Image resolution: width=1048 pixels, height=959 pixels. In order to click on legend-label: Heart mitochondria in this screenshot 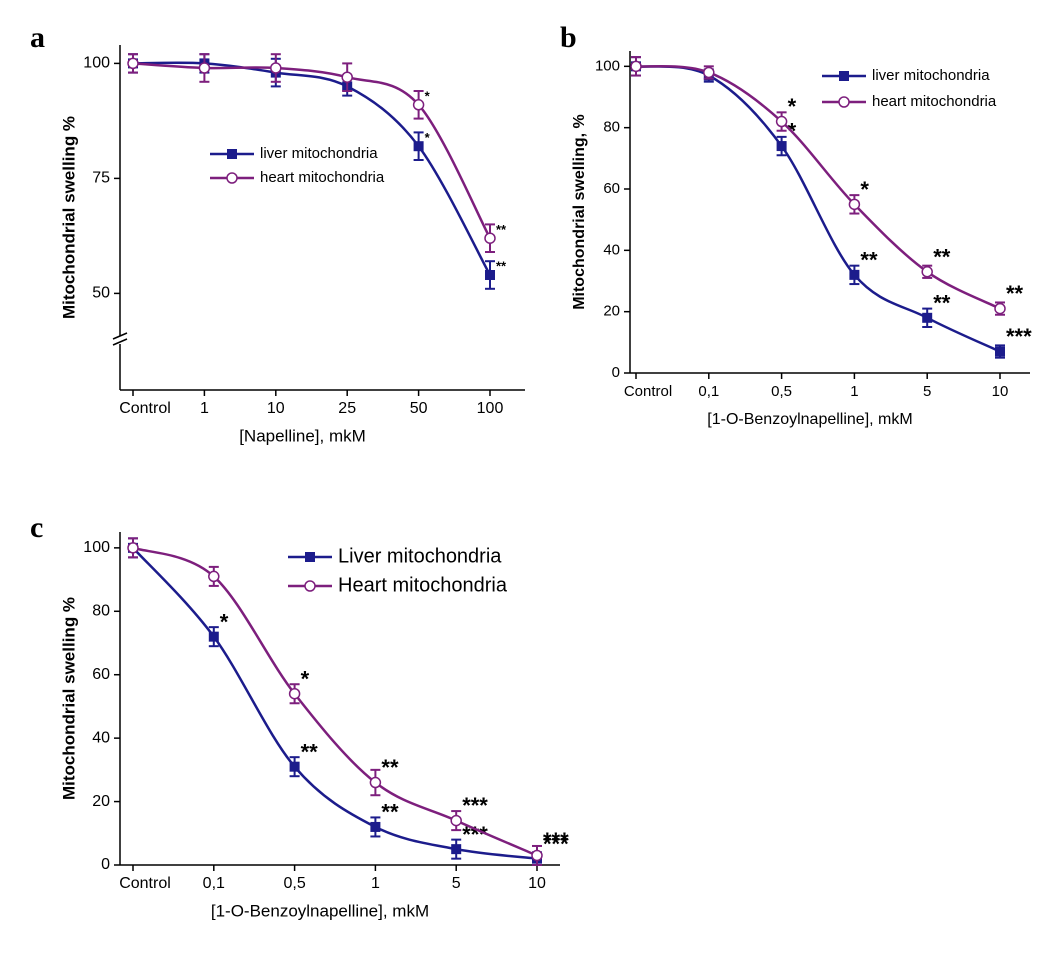, I will do `click(423, 585)`.